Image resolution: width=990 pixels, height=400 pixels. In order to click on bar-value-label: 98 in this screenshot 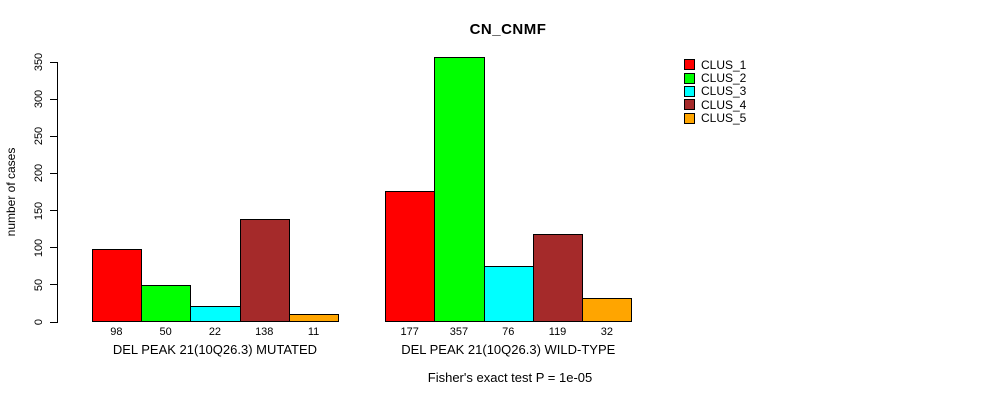, I will do `click(116, 332)`.